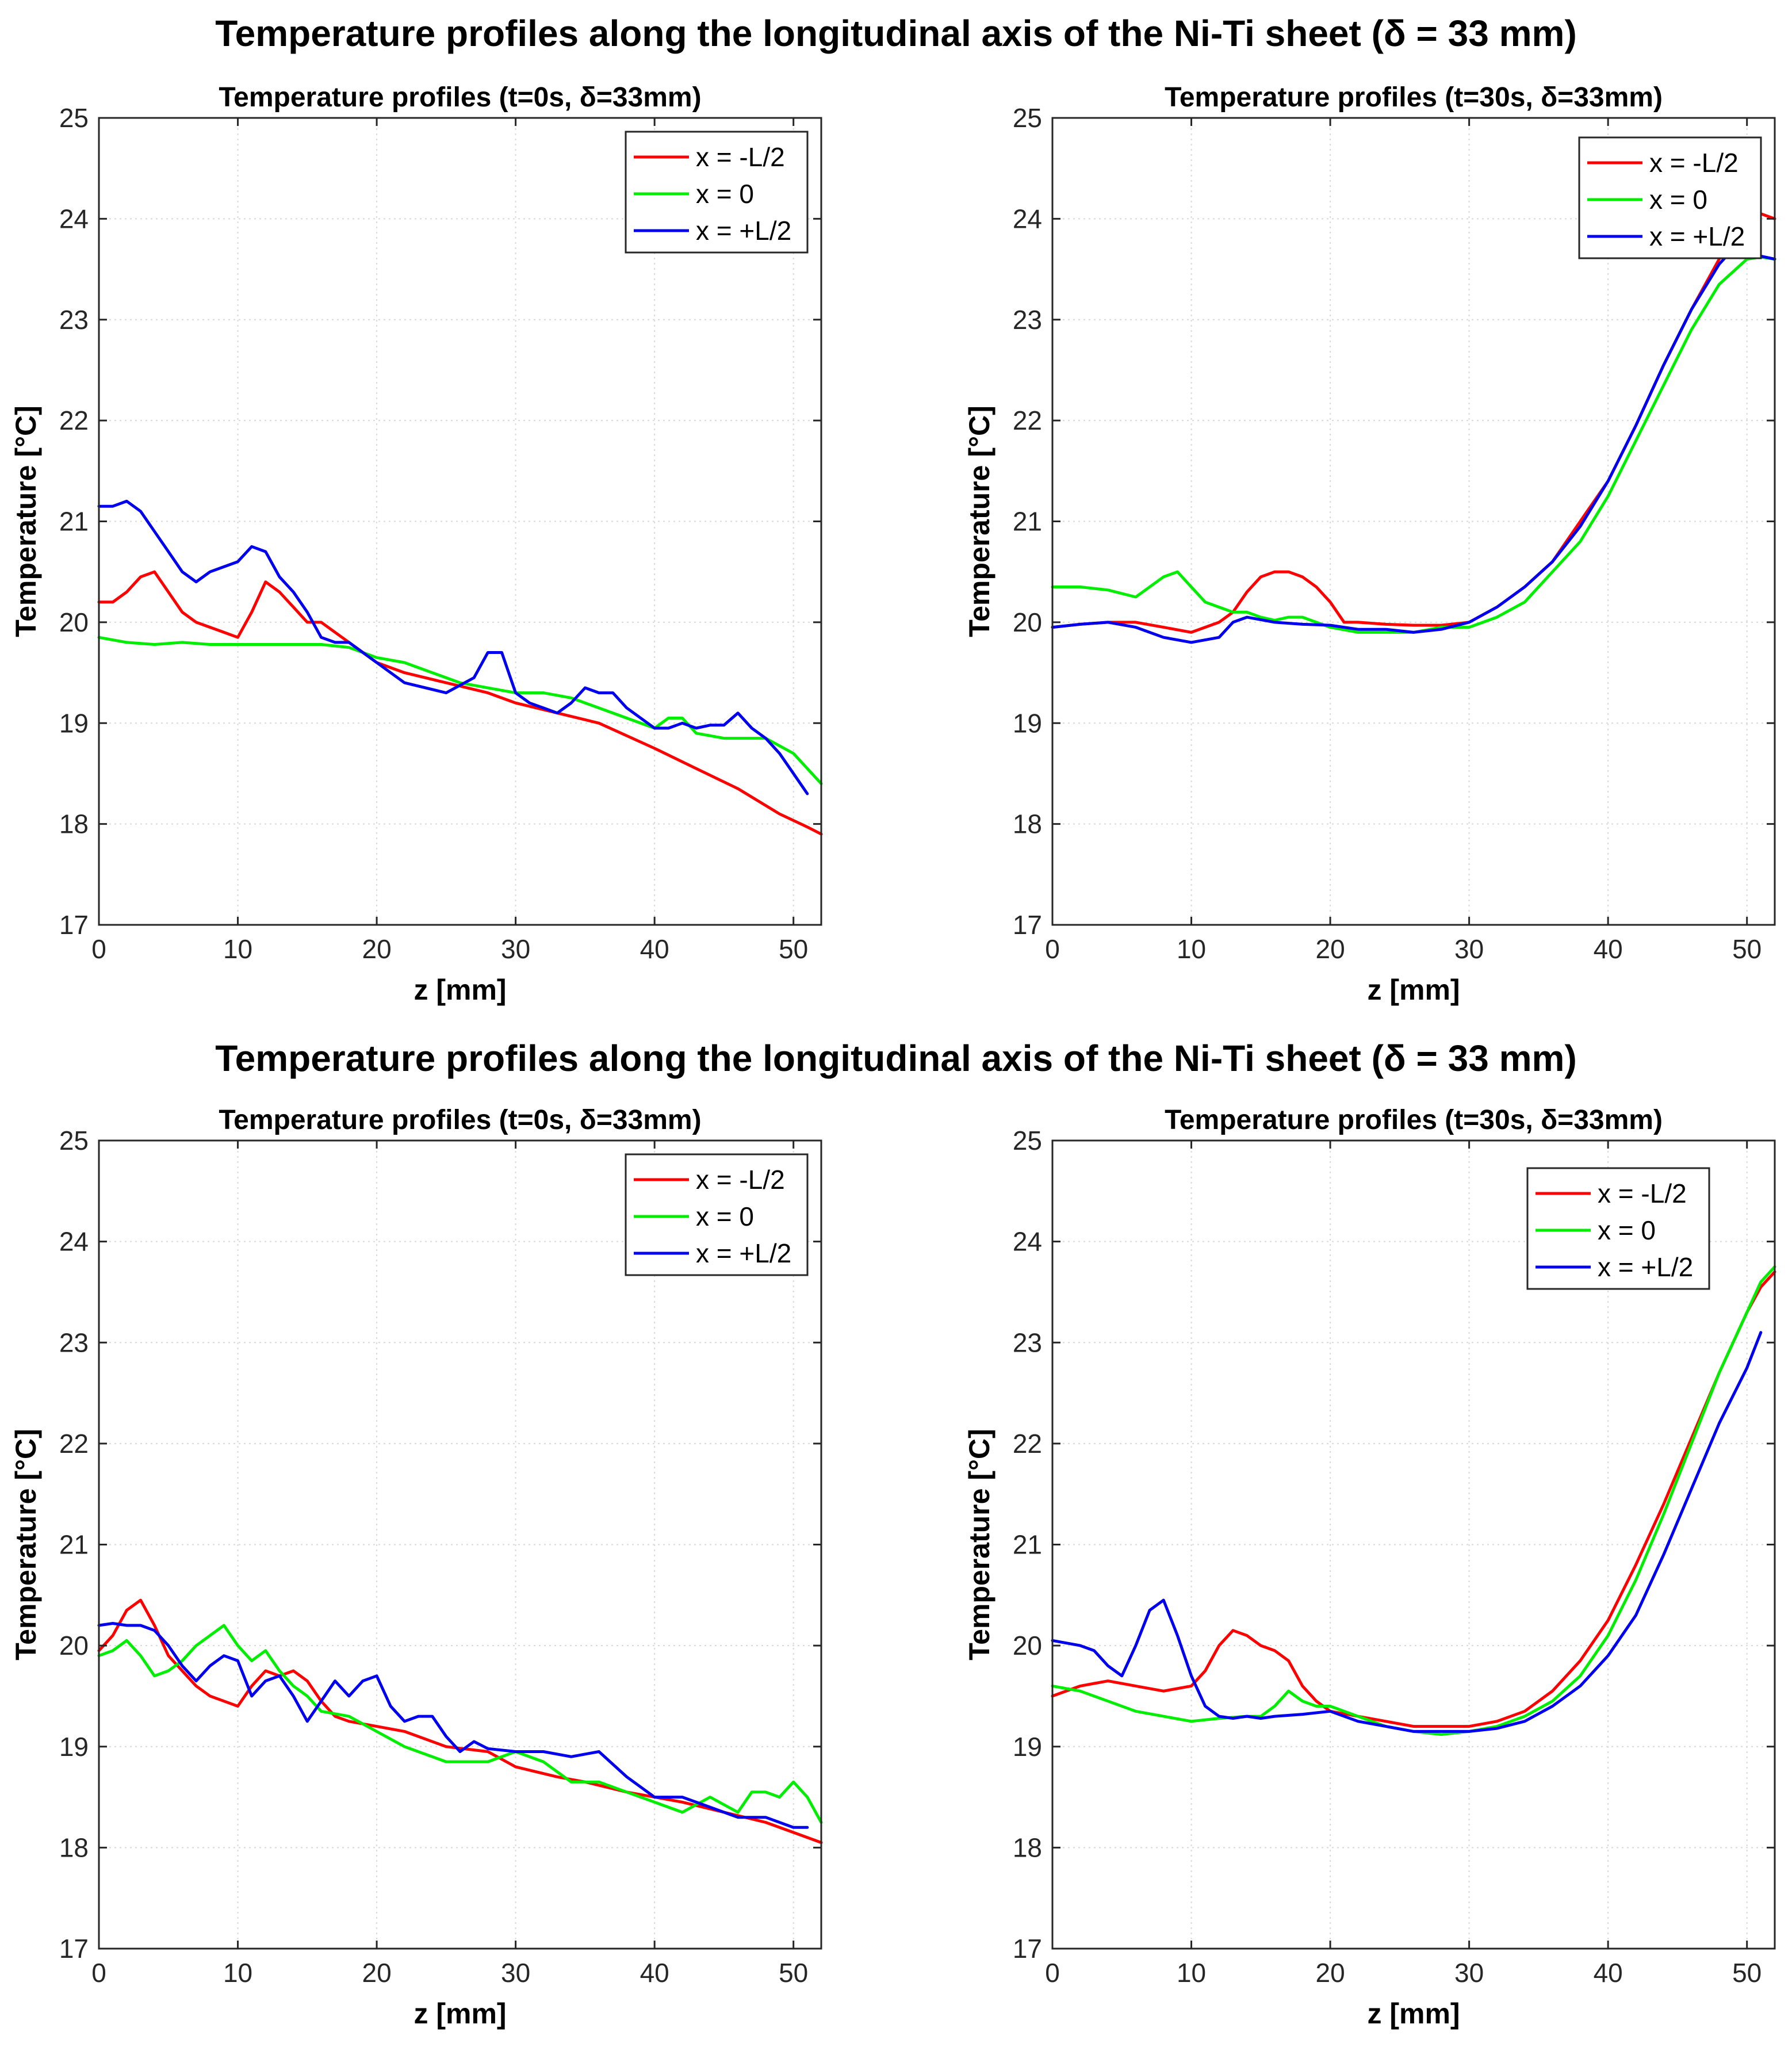  What do you see at coordinates (1469, 1973) in the screenshot?
I see `x-tick-label: 30` at bounding box center [1469, 1973].